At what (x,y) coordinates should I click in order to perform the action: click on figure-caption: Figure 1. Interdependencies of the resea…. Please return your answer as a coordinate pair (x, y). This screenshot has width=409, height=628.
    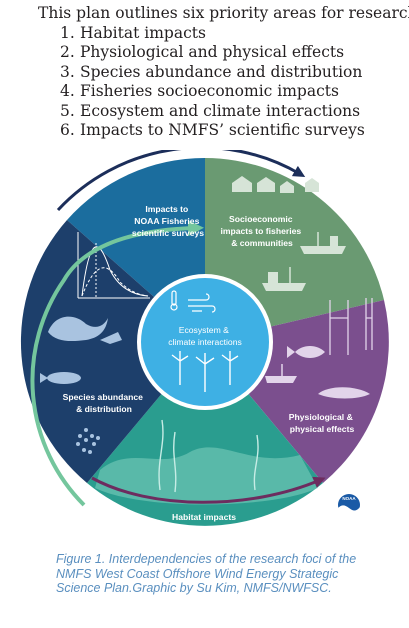
    Looking at the image, I should click on (216, 574).